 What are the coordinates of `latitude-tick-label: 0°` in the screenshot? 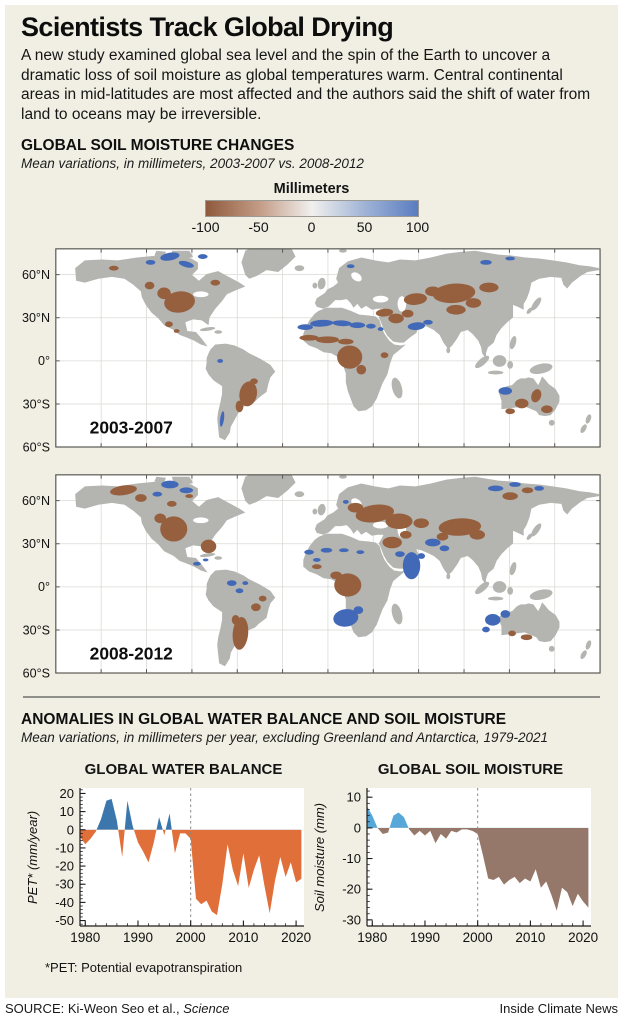 It's located at (44, 362).